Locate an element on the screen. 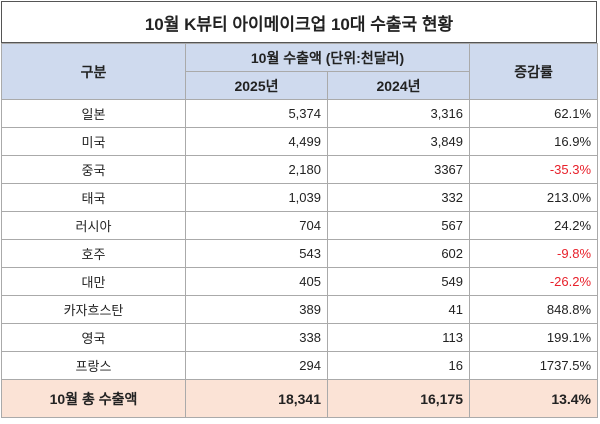  data-row: 호주 543 602 -9.8% is located at coordinates (300, 253).